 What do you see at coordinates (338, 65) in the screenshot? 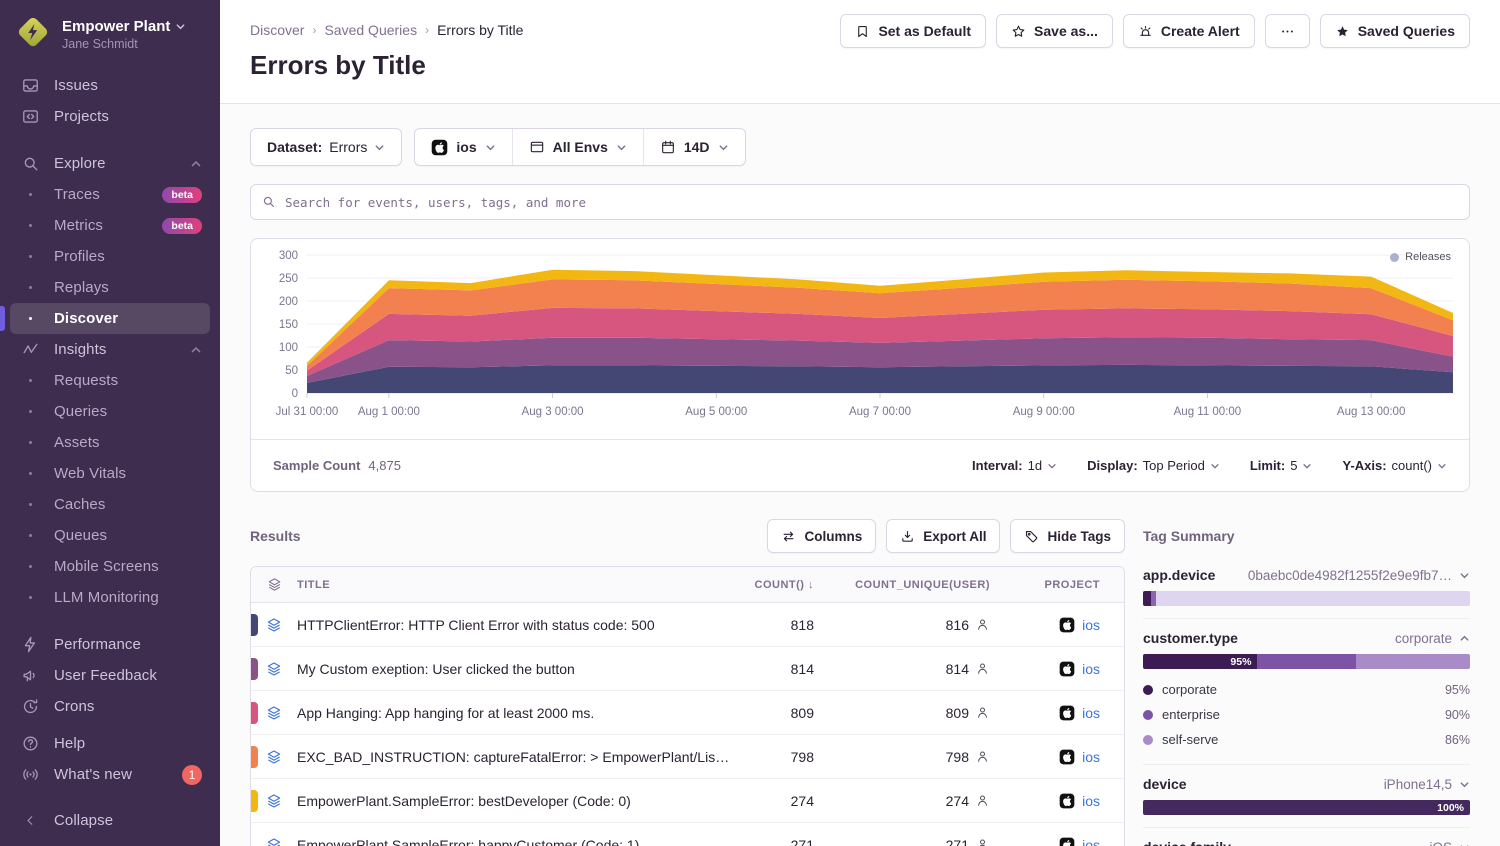
I see `page-title: Errors by Title` at bounding box center [338, 65].